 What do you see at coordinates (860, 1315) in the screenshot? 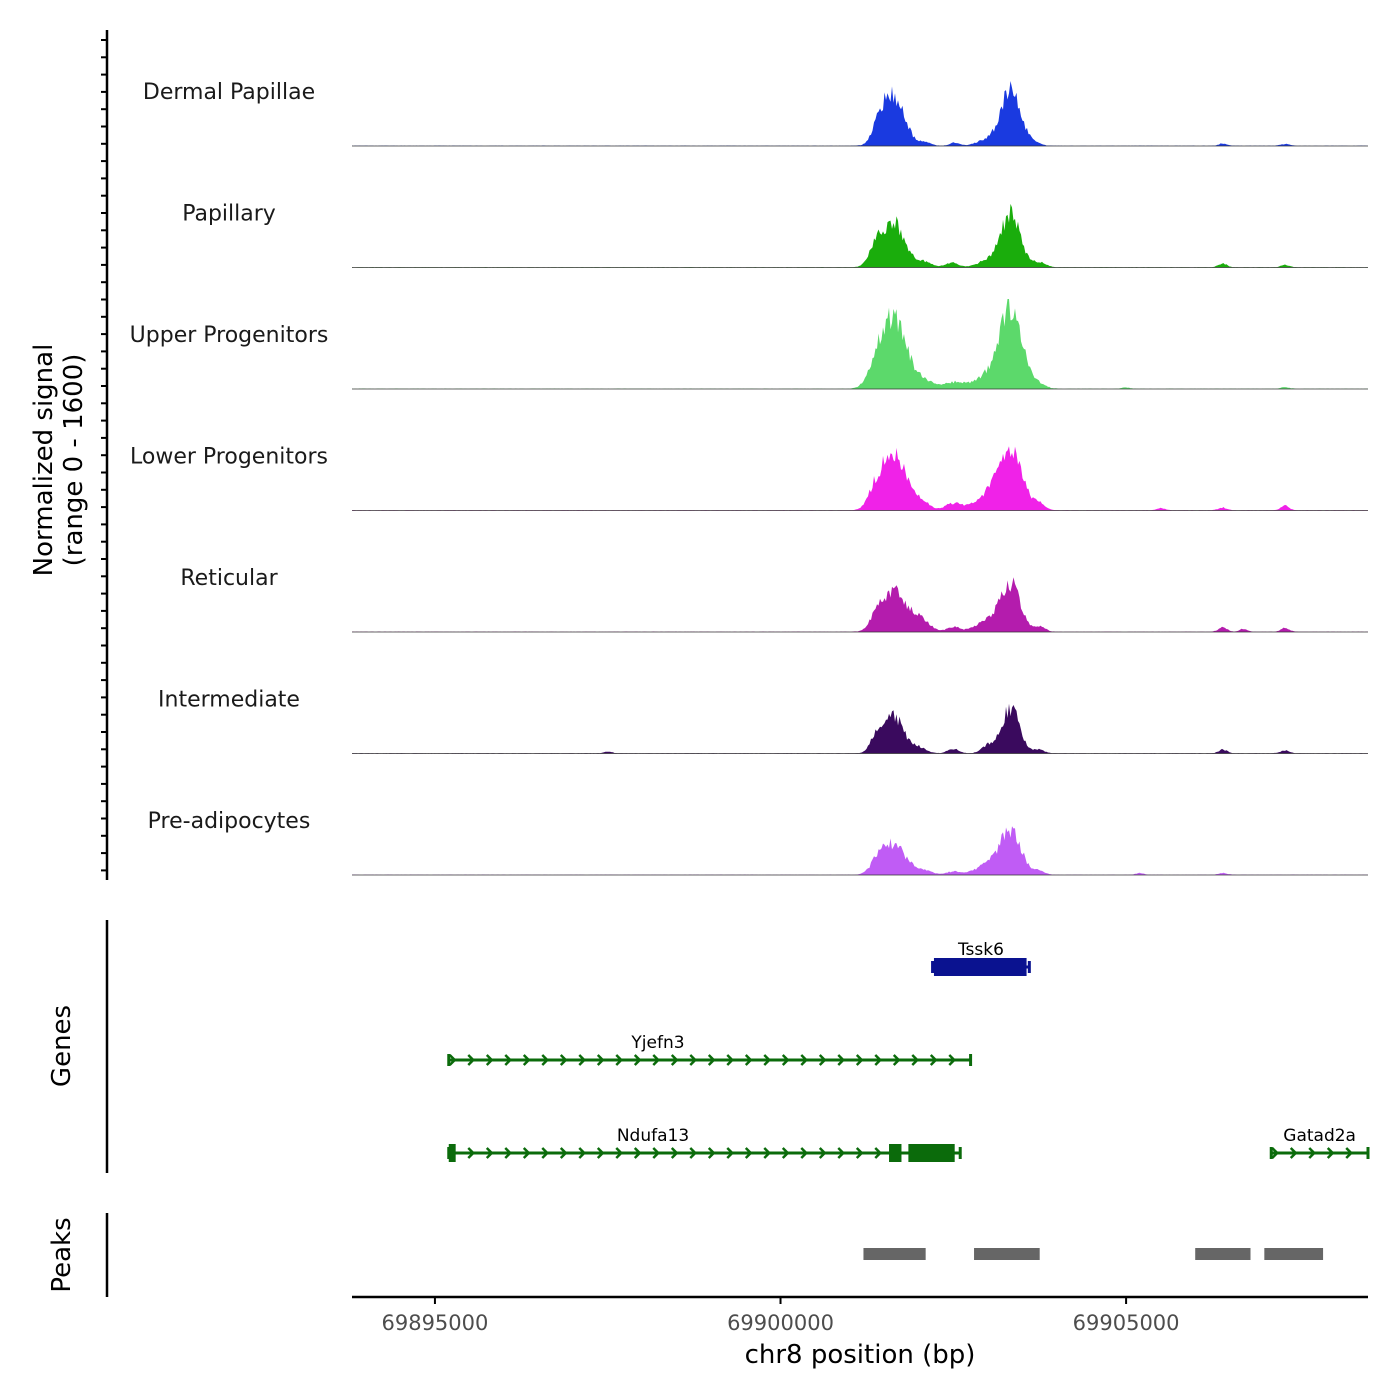
I see `x-axis: 69895000 69900000 69905000` at bounding box center [860, 1315].